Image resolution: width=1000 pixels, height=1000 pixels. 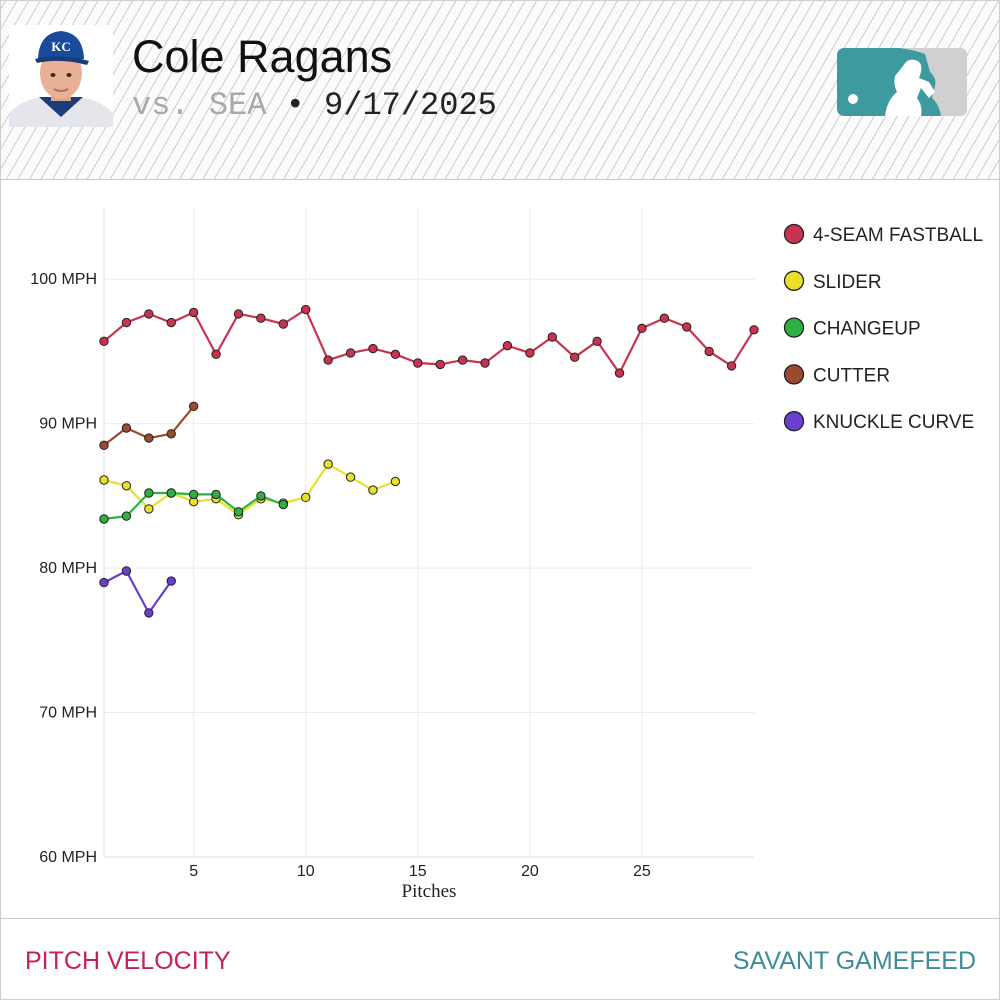 What do you see at coordinates (193, 871) in the screenshot?
I see `x-tick-label: 5` at bounding box center [193, 871].